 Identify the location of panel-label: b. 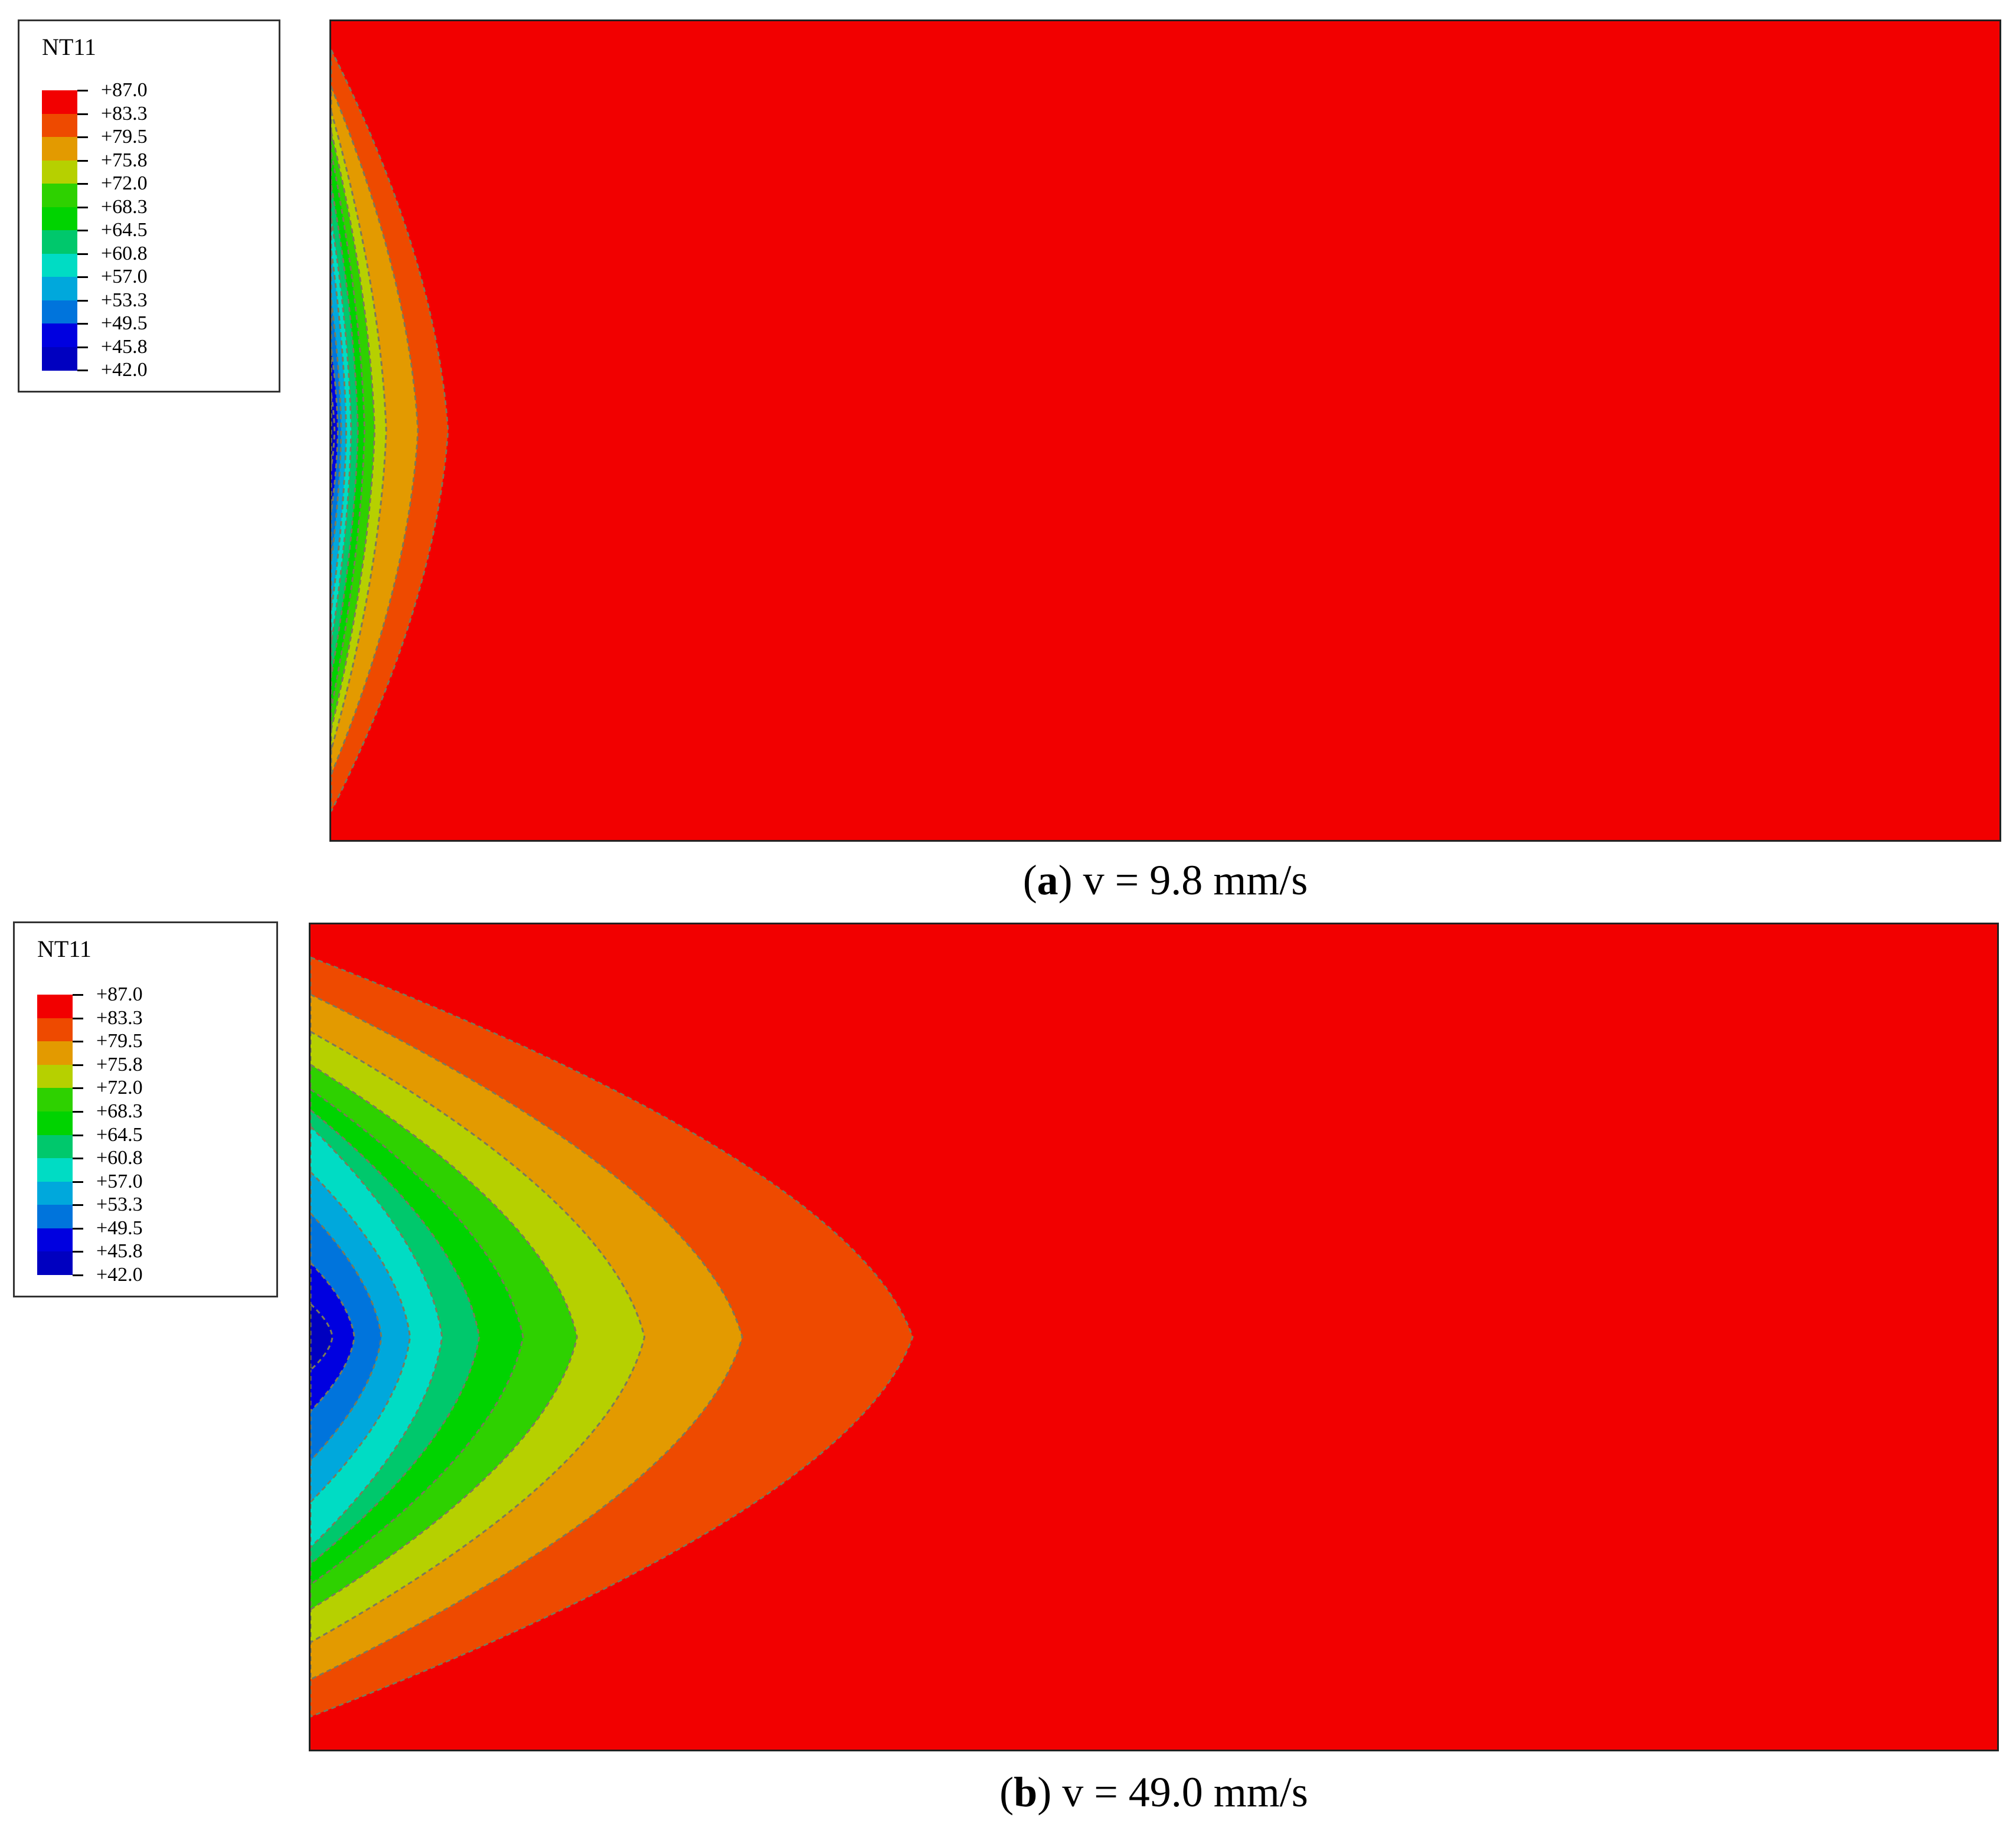
(1026, 1792).